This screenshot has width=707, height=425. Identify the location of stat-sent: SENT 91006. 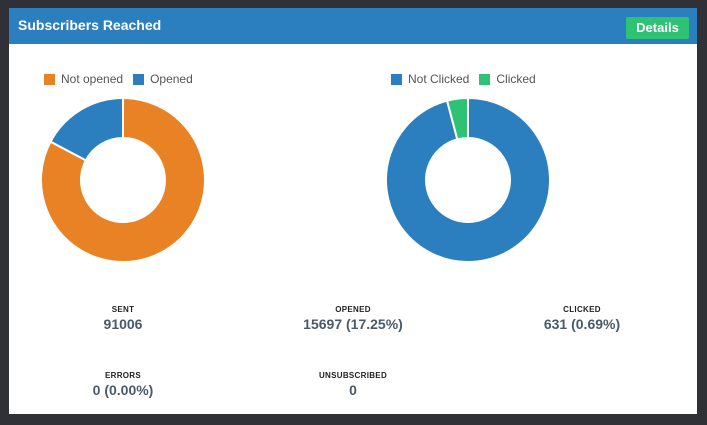
(123, 318).